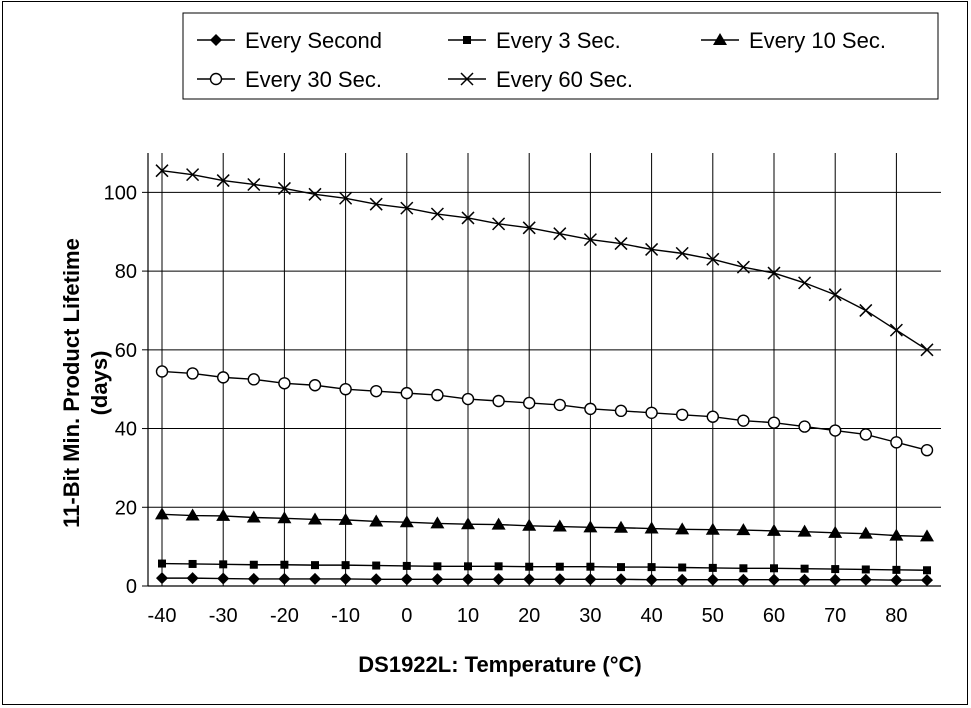  What do you see at coordinates (896, 616) in the screenshot?
I see `x-tick-label: 80` at bounding box center [896, 616].